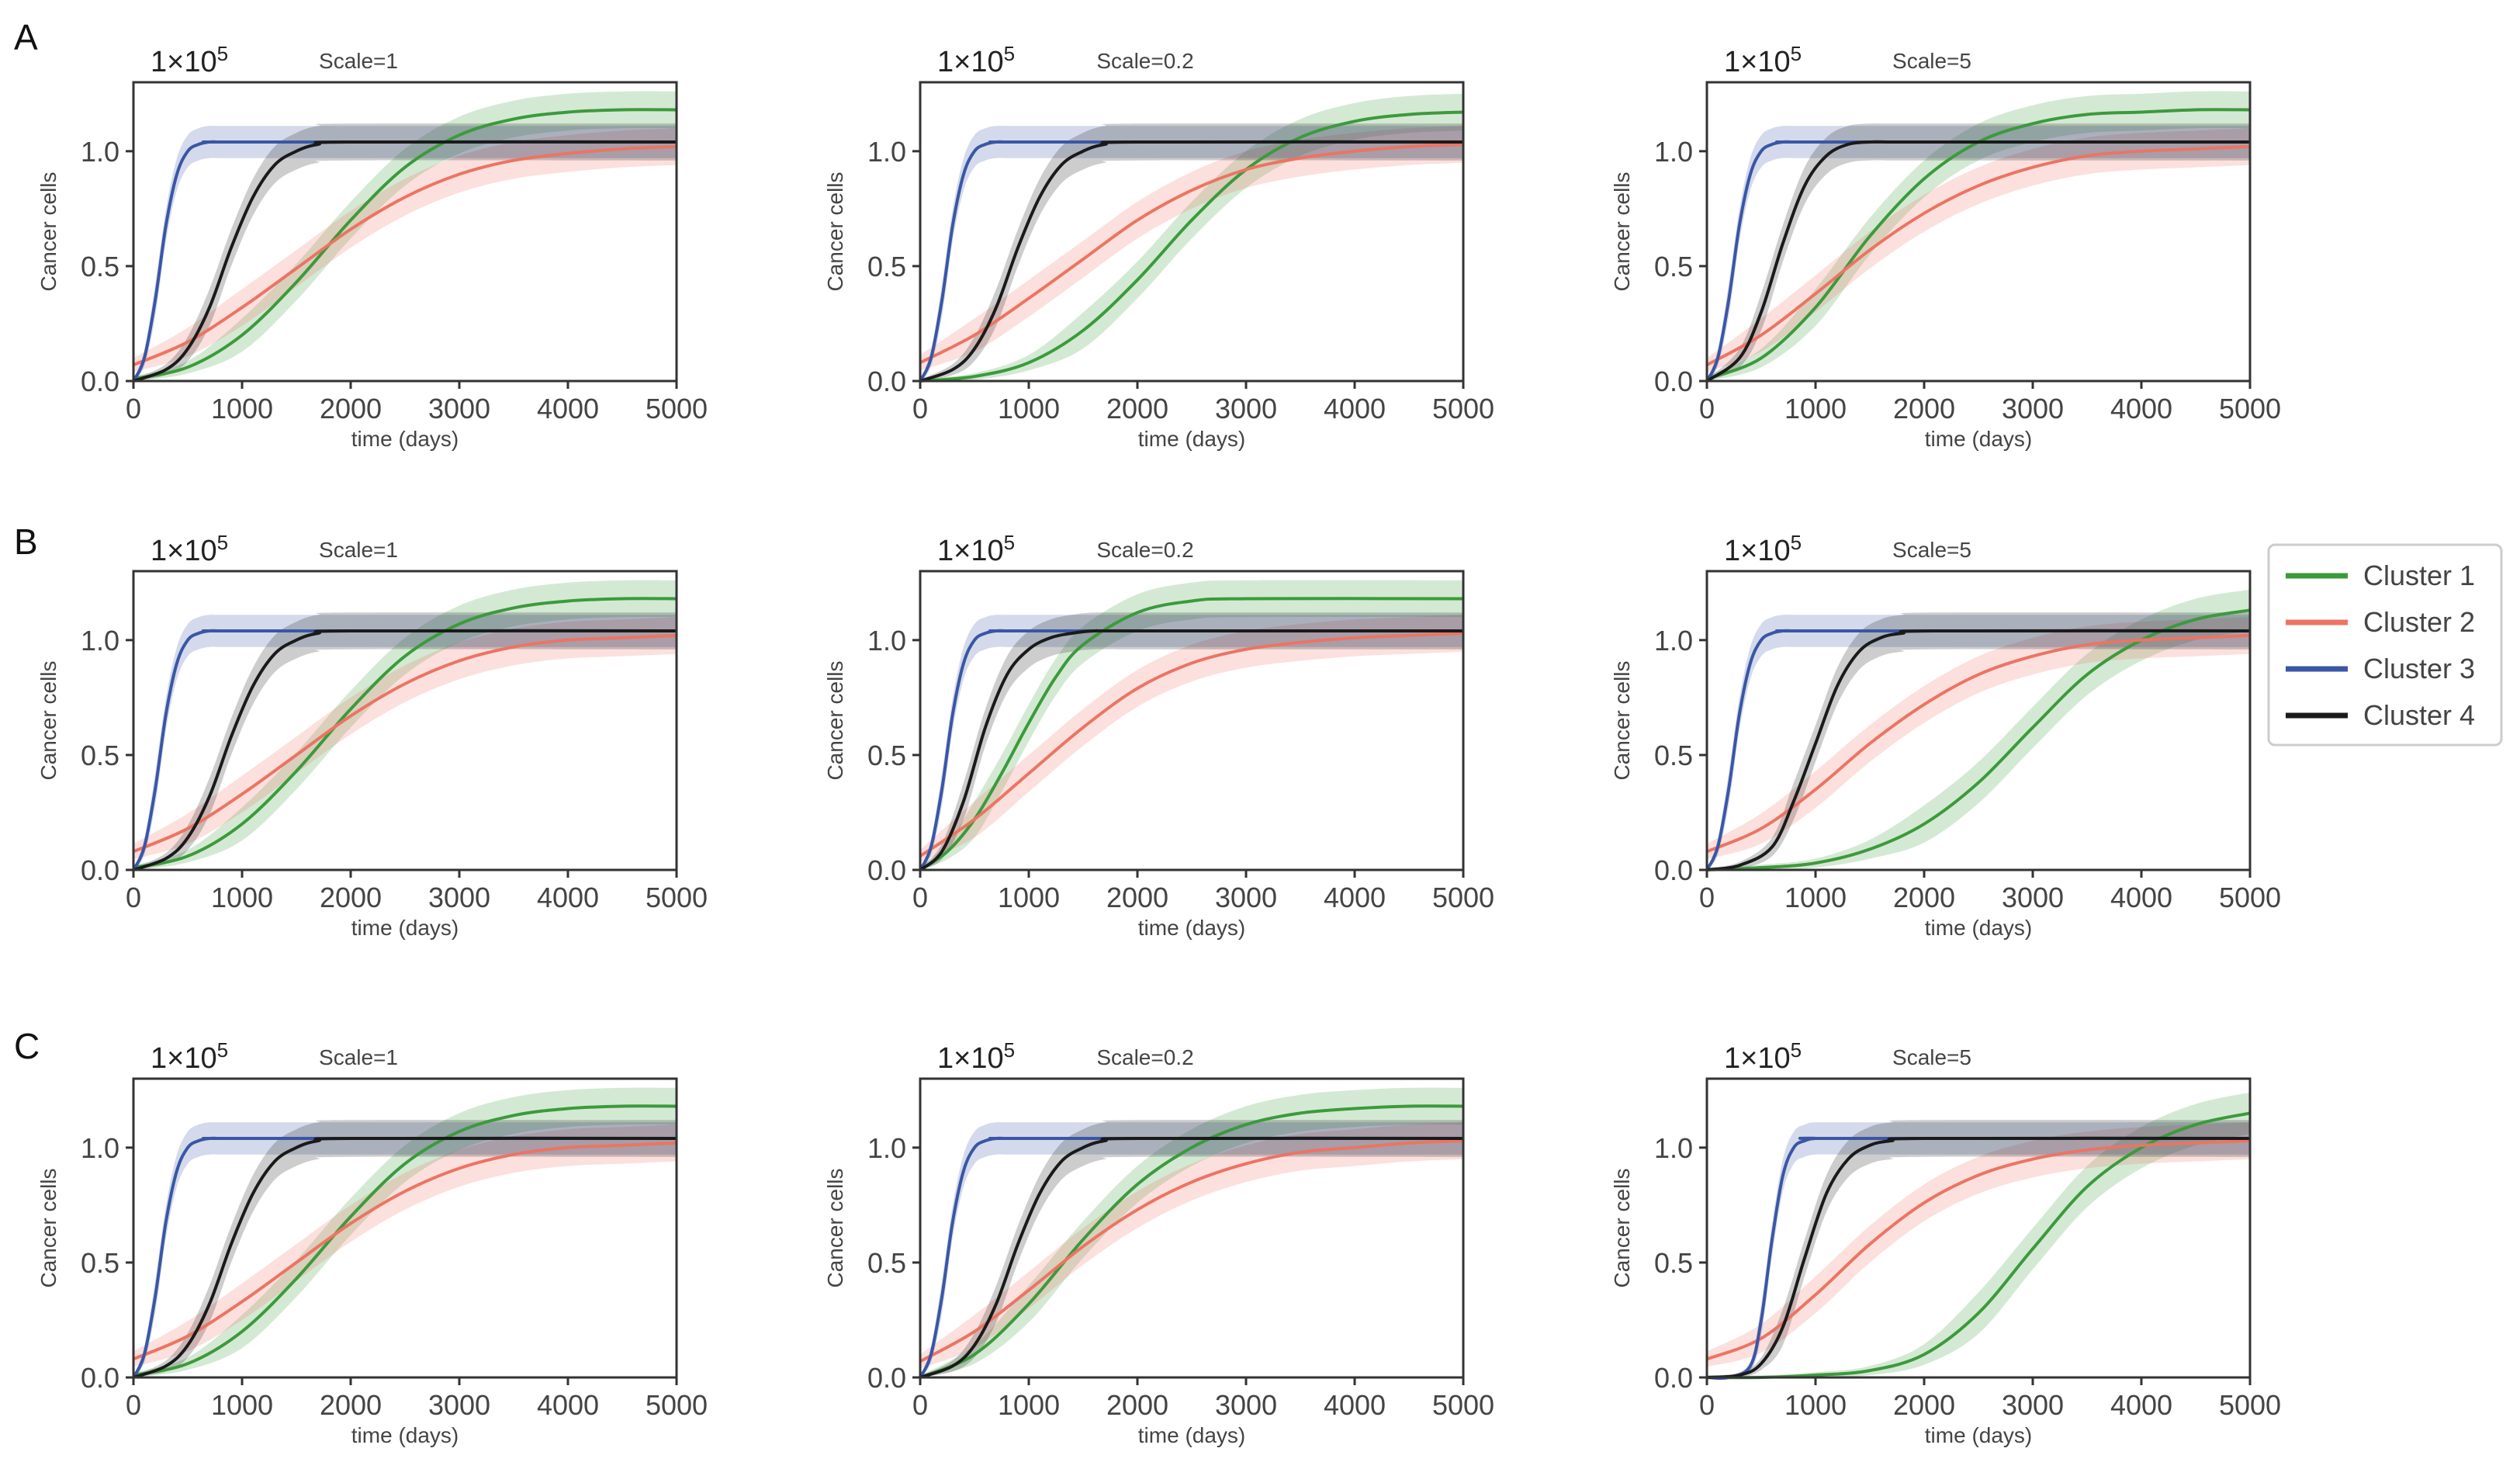  I want to click on legend-label-cluster-4: Cluster 4, so click(2419, 715).